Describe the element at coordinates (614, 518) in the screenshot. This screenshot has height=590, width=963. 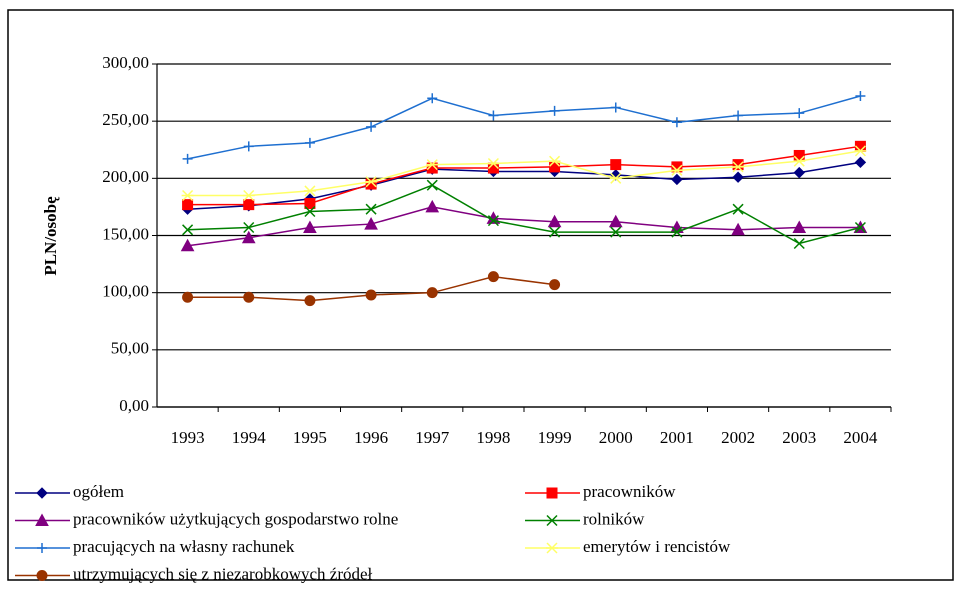
I see `legend-label: rolników` at that location.